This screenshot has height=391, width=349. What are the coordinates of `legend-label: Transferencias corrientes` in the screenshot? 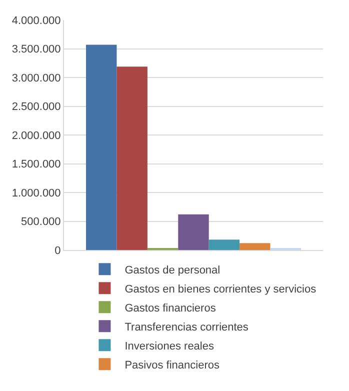 It's located at (186, 327).